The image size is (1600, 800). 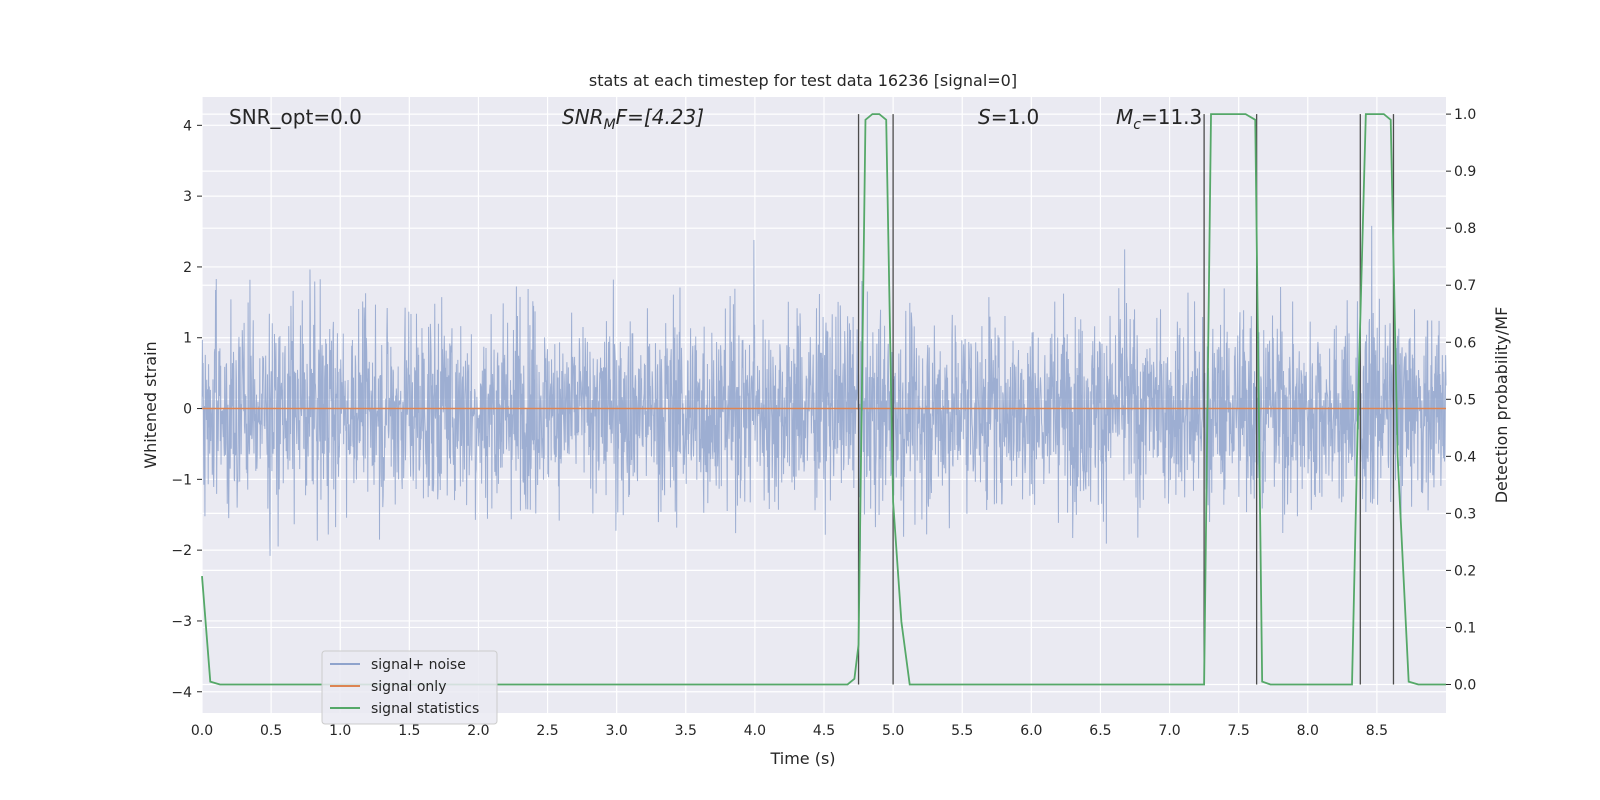 I want to click on y-tick-label: 4, so click(x=187, y=126).